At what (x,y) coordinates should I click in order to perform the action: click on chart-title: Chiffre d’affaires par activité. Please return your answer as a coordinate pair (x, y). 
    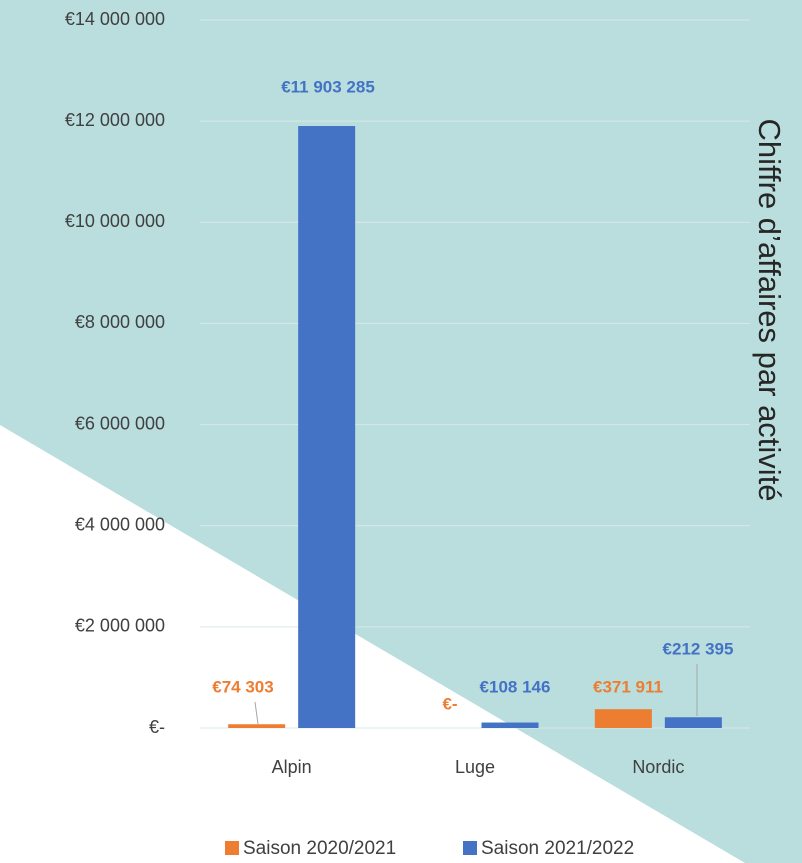
    Looking at the image, I should click on (769, 309).